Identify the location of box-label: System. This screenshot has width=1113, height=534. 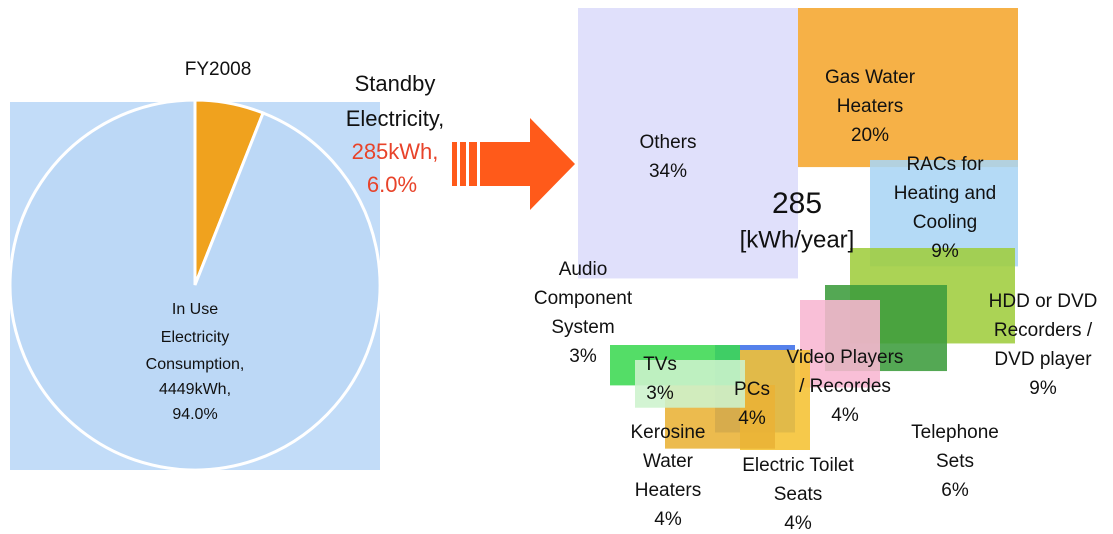
(582, 327).